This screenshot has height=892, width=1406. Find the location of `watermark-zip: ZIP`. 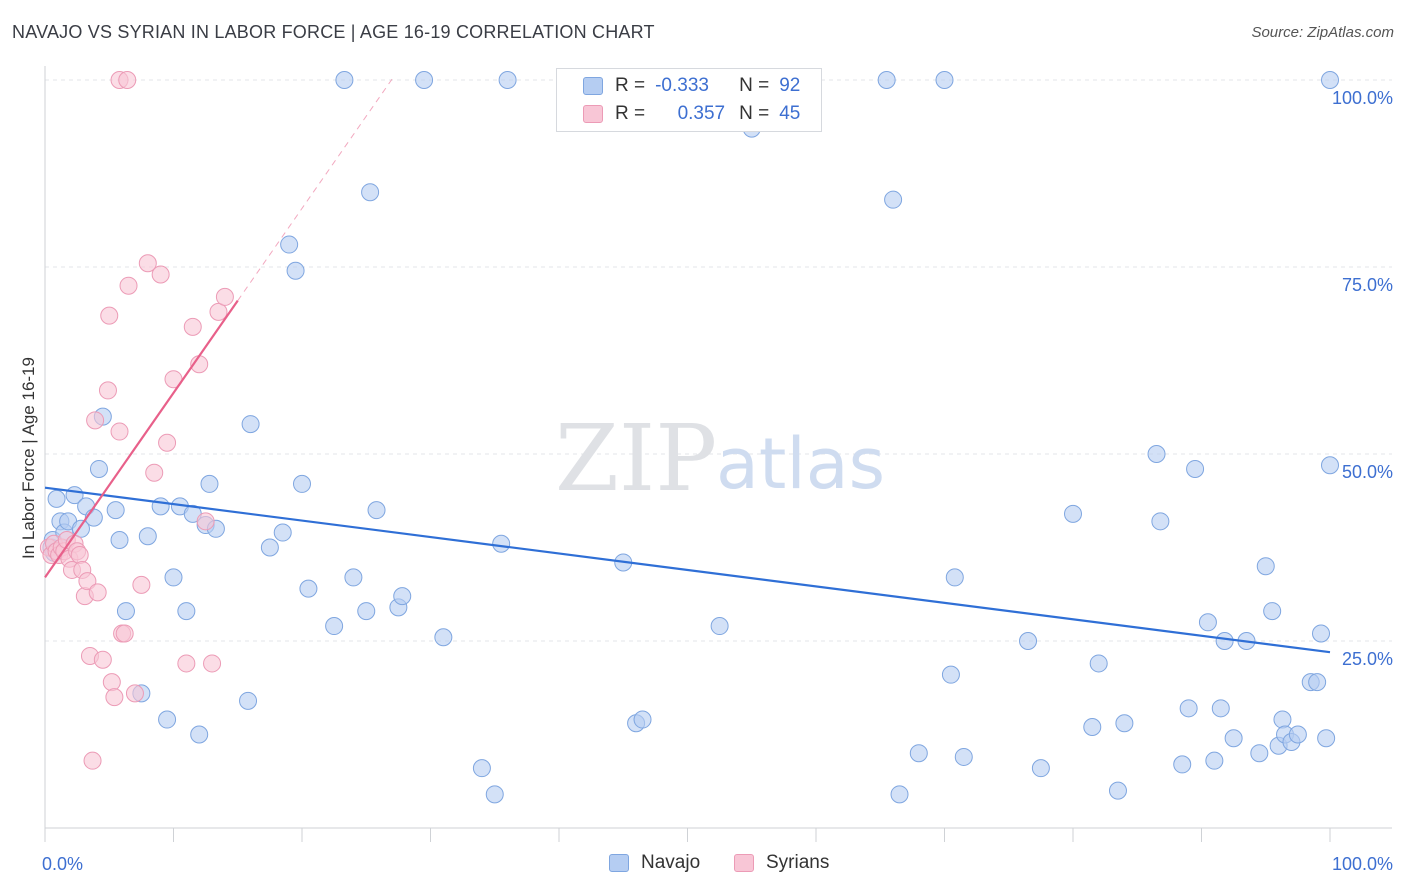

watermark-zip: ZIP is located at coordinates (636, 458).